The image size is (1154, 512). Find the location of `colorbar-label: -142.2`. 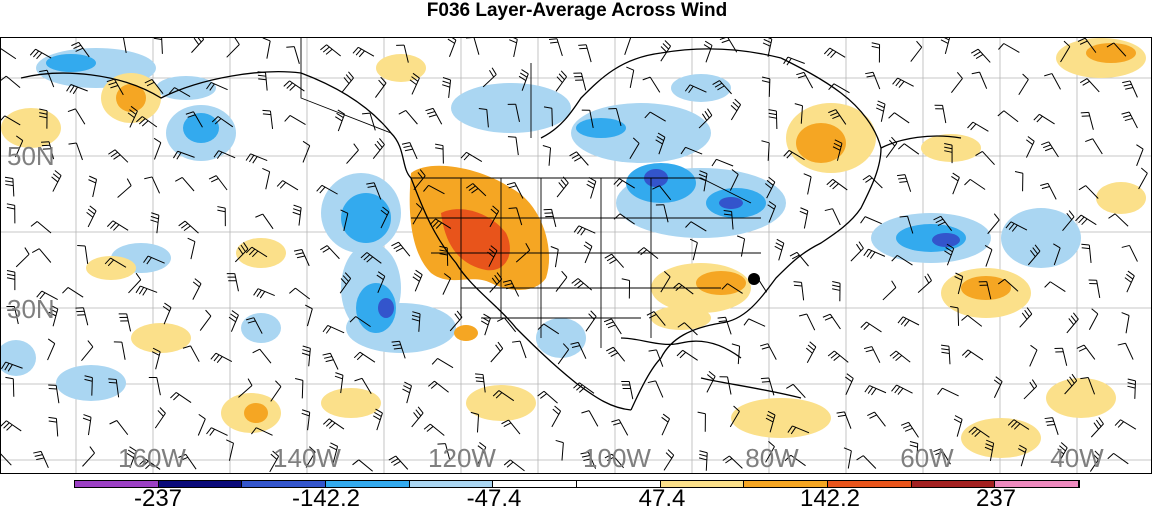

colorbar-label: -142.2 is located at coordinates (326, 499).